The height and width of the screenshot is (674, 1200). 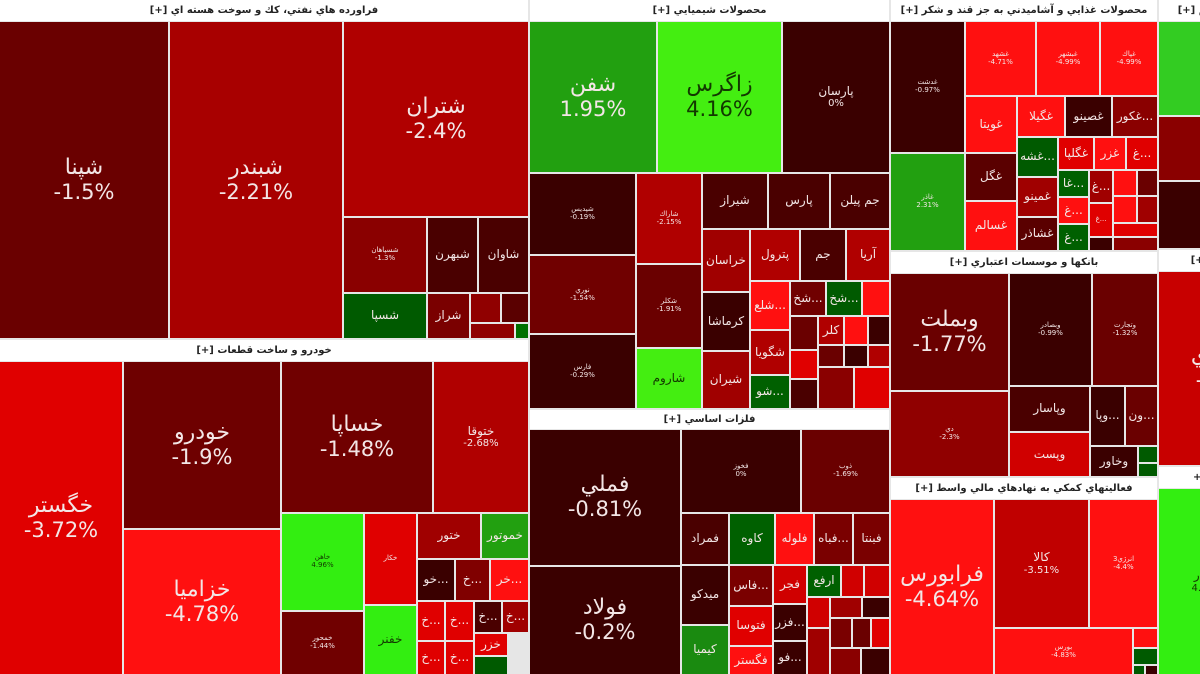 I want to click on stock-tile: ذر4.9, so click(x=1179, y=581).